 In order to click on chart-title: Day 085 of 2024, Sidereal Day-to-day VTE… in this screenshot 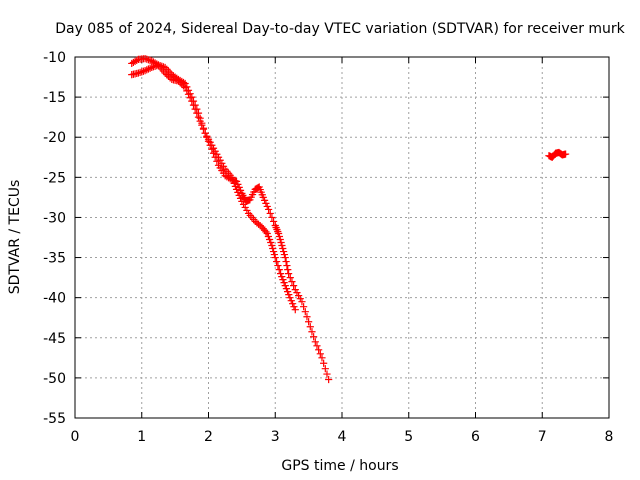, I will do `click(340, 29)`.